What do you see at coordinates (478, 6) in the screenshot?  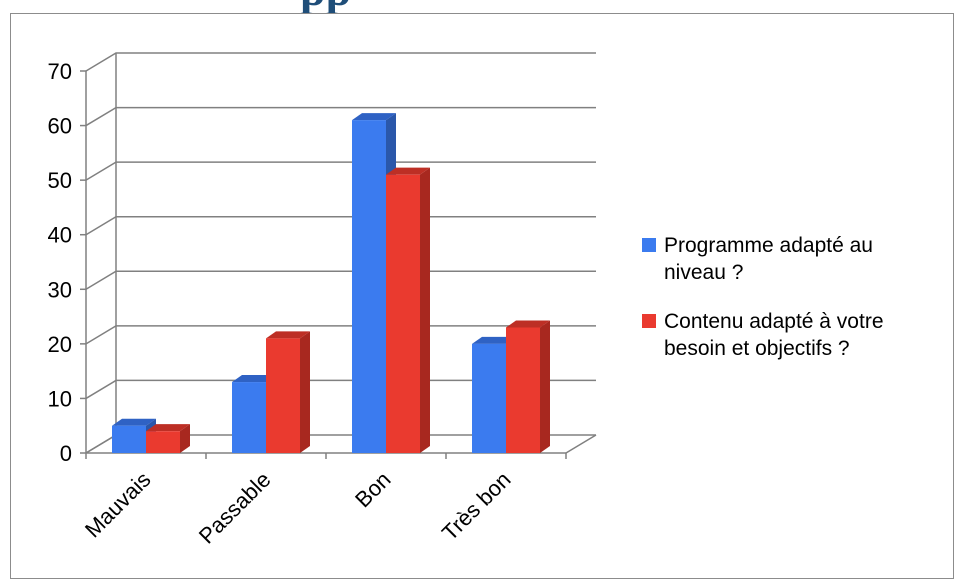 I see `chart-title-fragment: pp` at bounding box center [478, 6].